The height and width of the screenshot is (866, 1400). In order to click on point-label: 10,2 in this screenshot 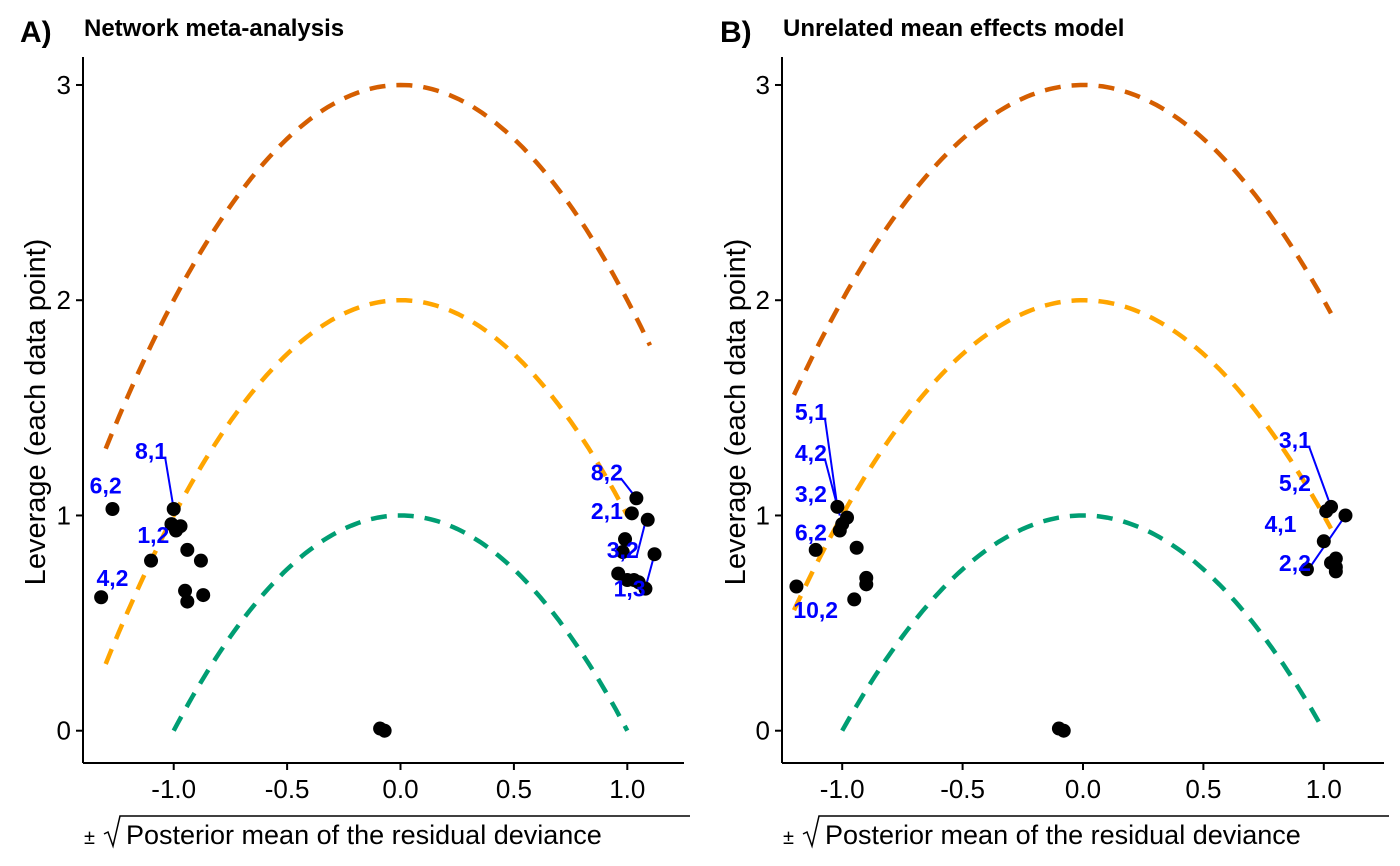, I will do `click(815, 610)`.